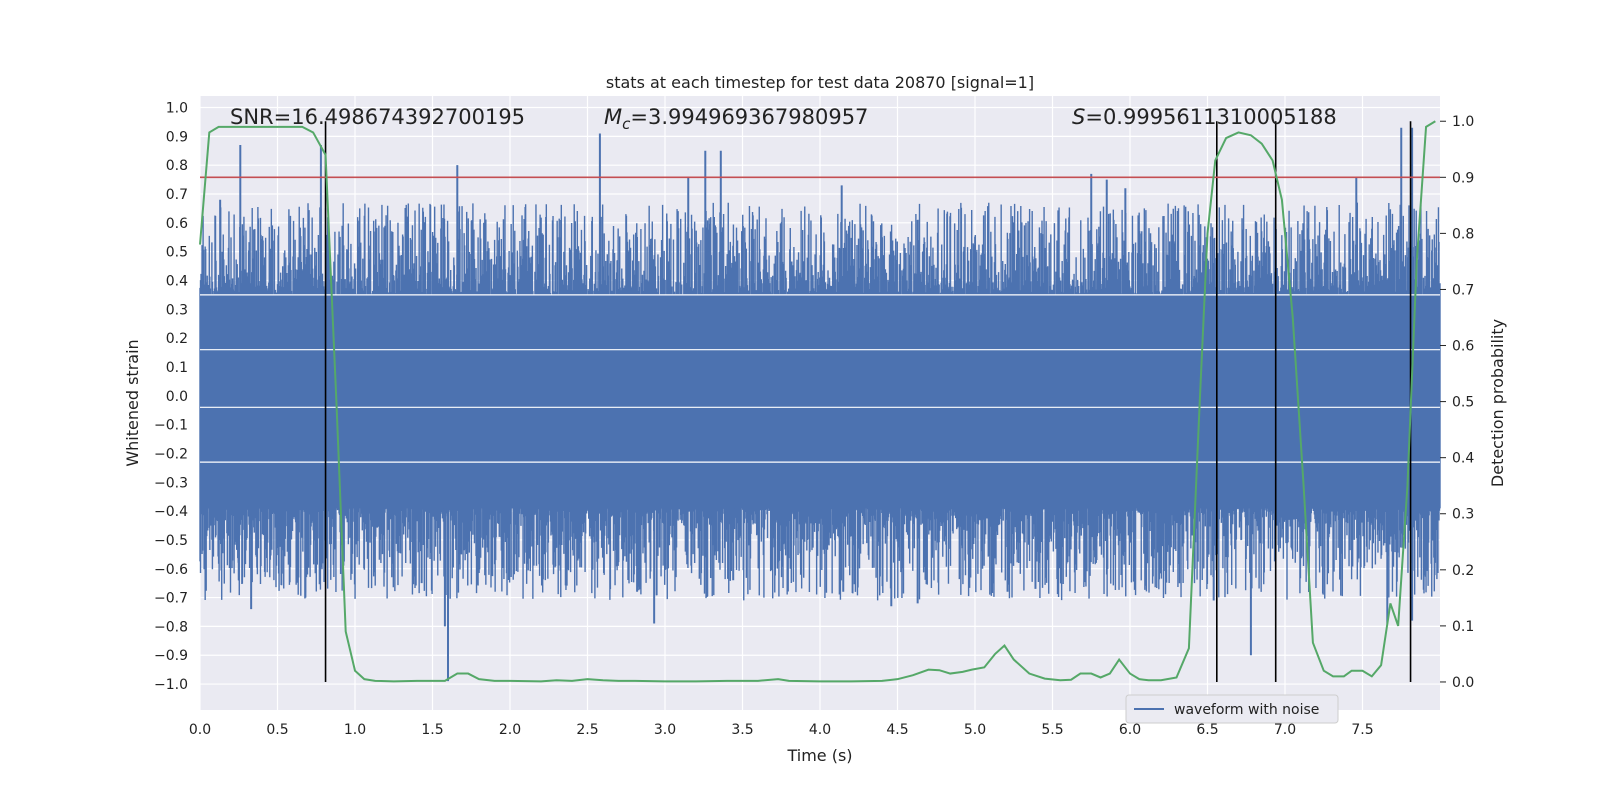  I want to click on x-tick-label-4: 2.0, so click(510, 730).